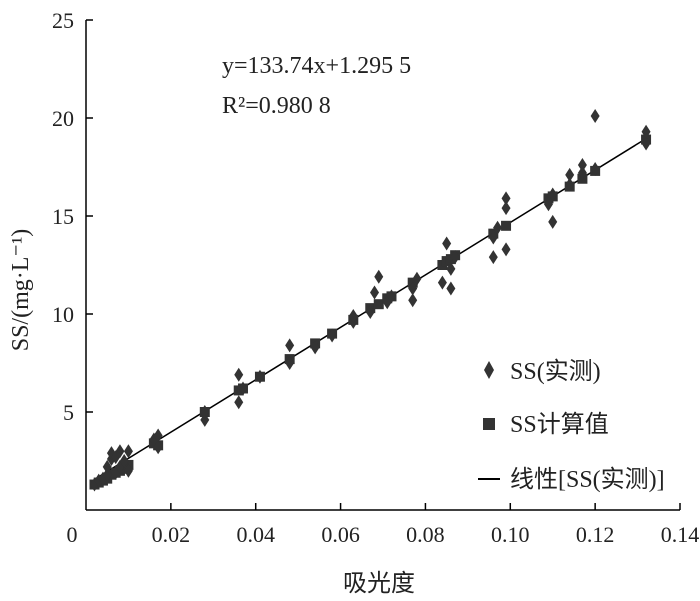 Image resolution: width=700 pixels, height=601 pixels. I want to click on y-tick-label: 20, so click(63, 118).